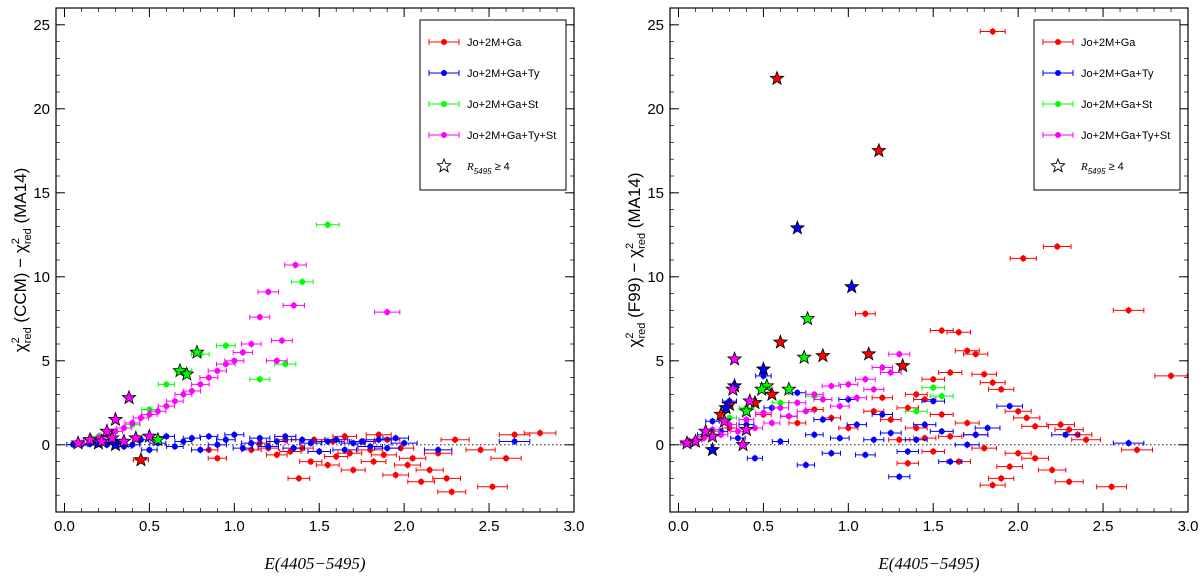 This screenshot has width=1200, height=578. I want to click on legend-r-subscript: 5495, so click(1097, 171).